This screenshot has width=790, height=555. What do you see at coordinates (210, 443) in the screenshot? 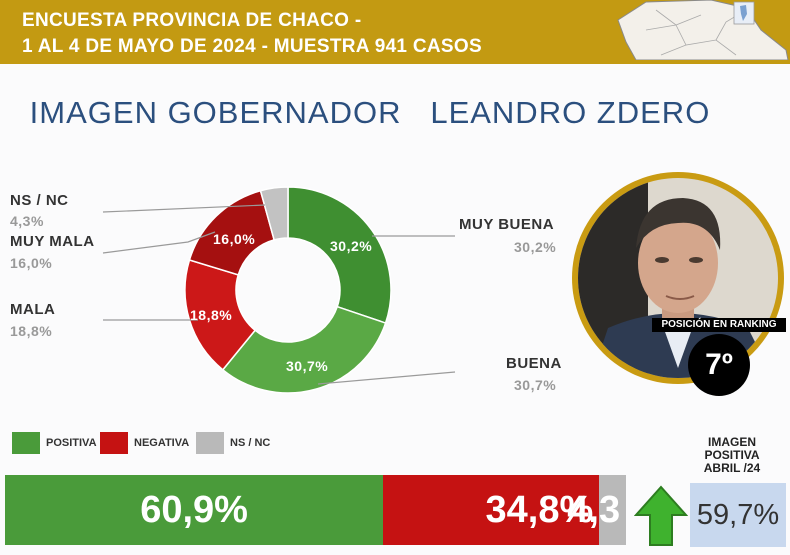
I see `legend-swatch-ns-nc` at bounding box center [210, 443].